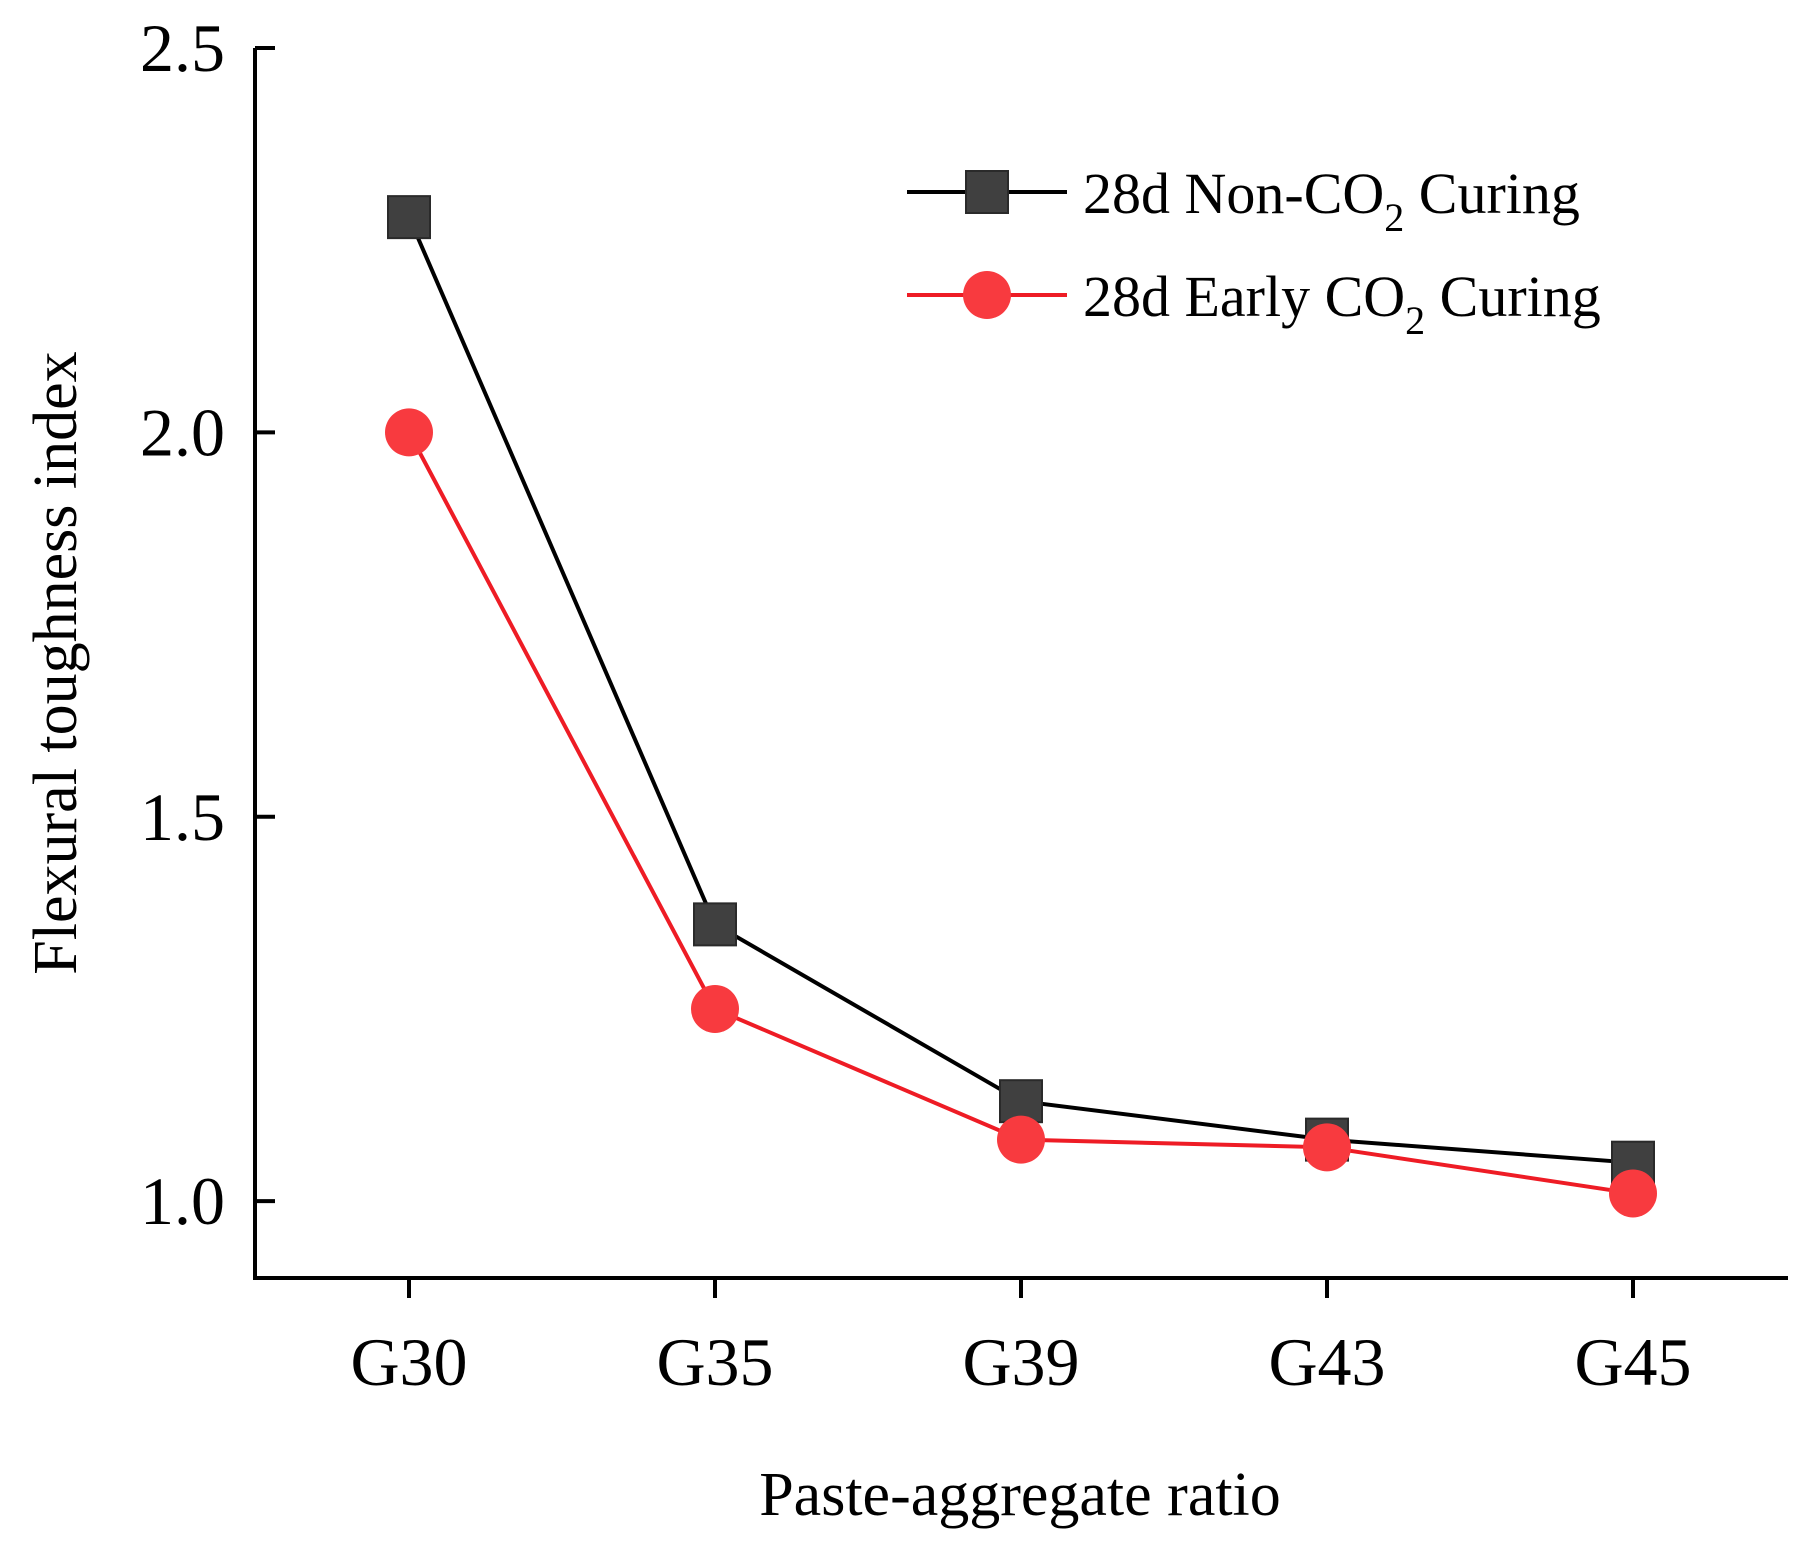 This screenshot has width=1801, height=1549. What do you see at coordinates (1254, 252) in the screenshot?
I see `legend: 28d Non-CO2 Curing 28d Early CO2 Curing` at bounding box center [1254, 252].